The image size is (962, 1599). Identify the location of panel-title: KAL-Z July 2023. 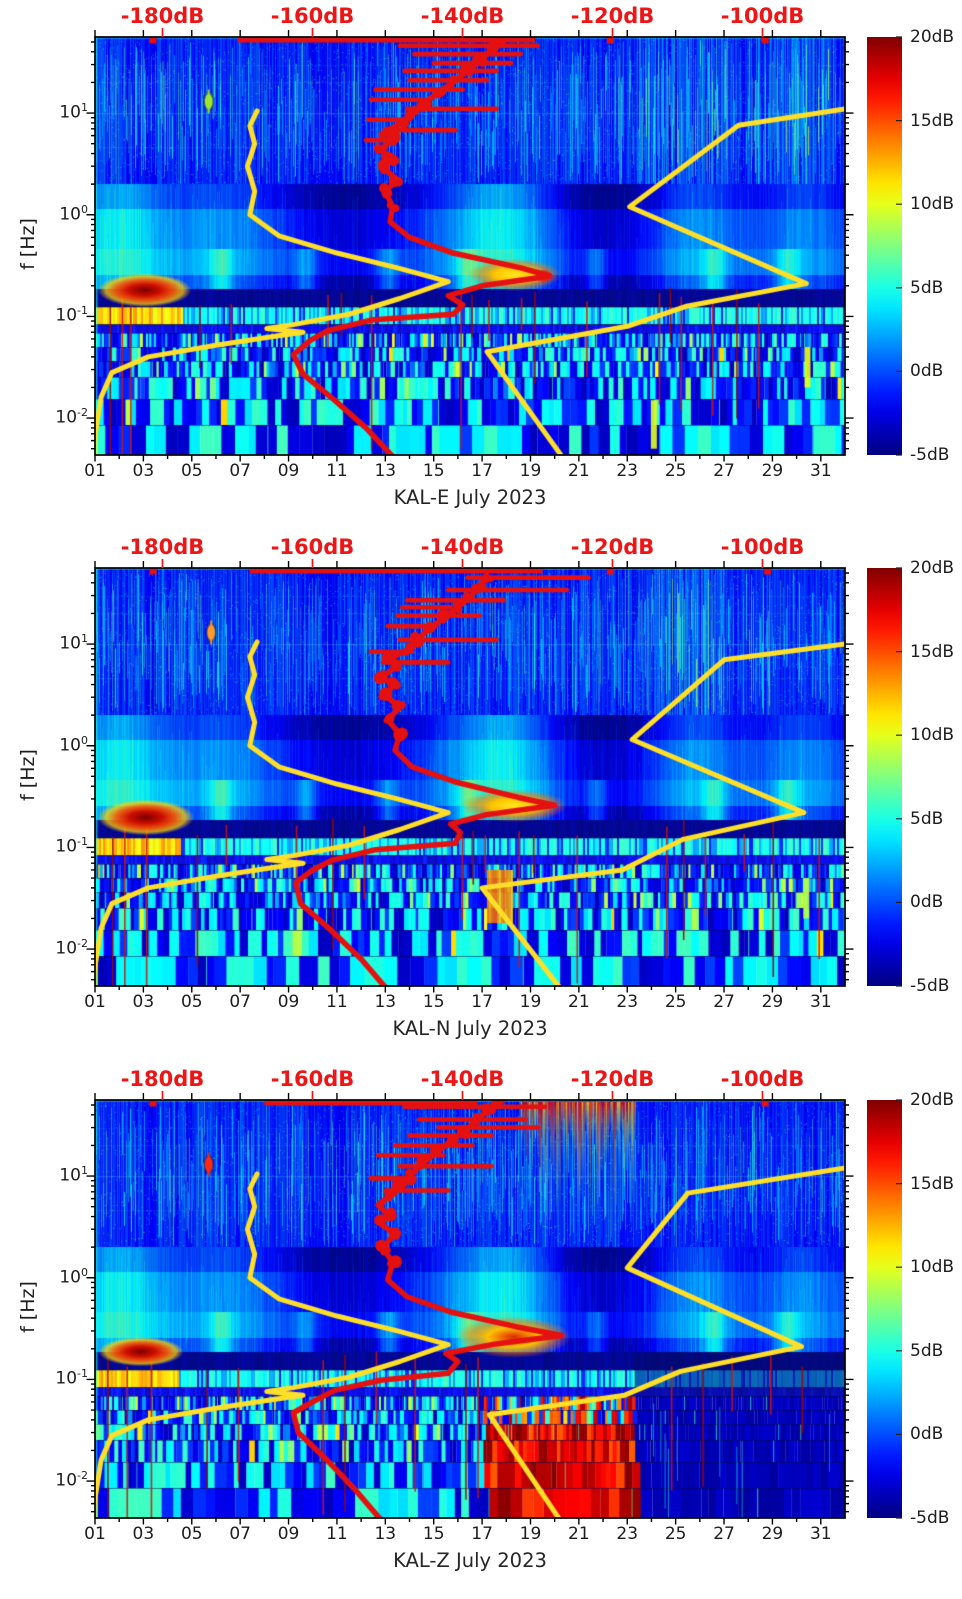
(470, 1560).